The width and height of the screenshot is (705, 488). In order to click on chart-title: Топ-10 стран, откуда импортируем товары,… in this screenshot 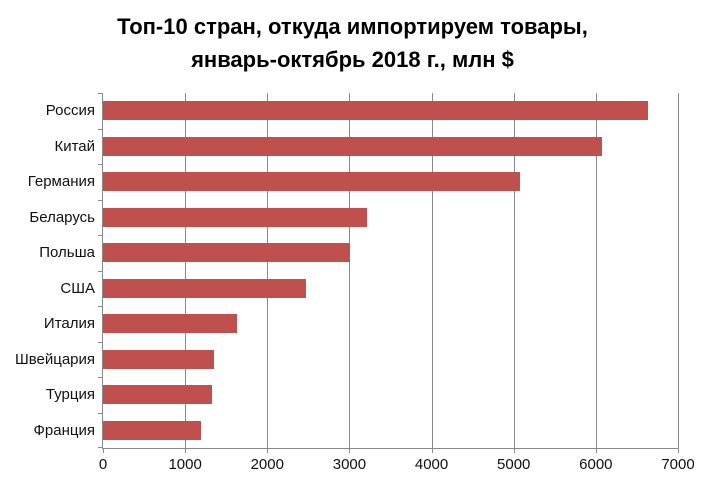, I will do `click(352, 43)`.